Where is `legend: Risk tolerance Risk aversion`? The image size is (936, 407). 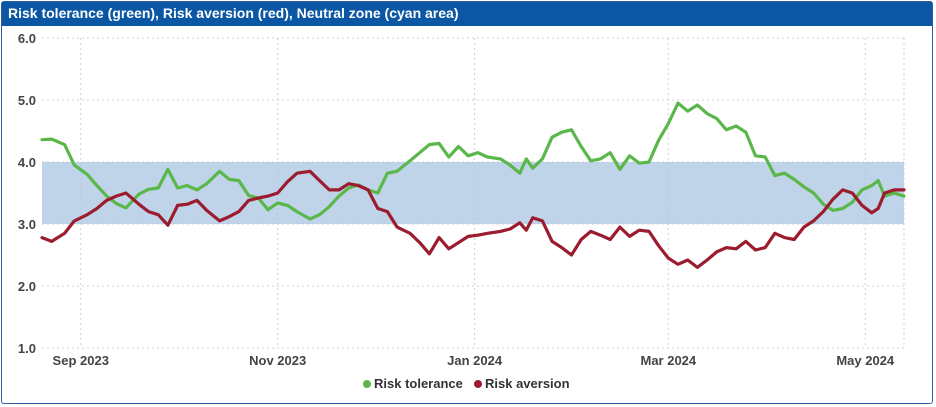 legend: Risk tolerance Risk aversion is located at coordinates (466, 383).